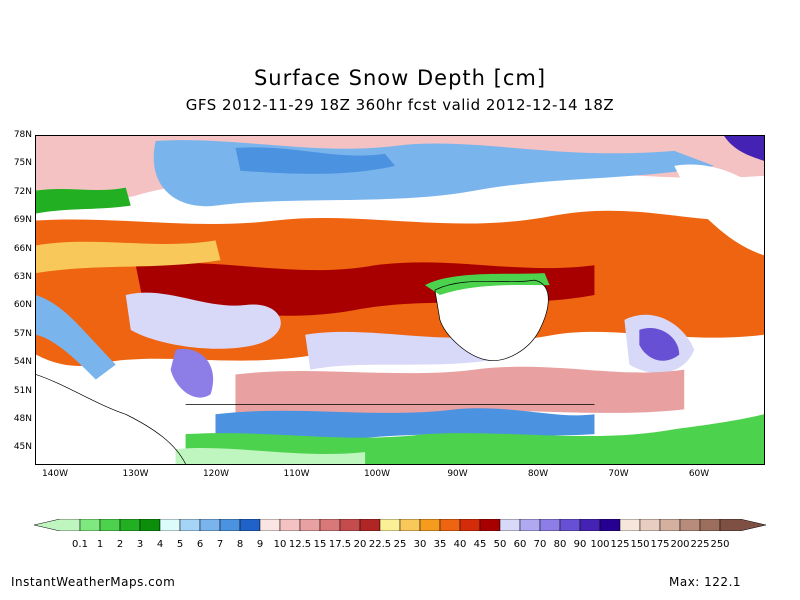 The height and width of the screenshot is (600, 800). Describe the element at coordinates (360, 544) in the screenshot. I see `colorbar-label: 20` at that location.